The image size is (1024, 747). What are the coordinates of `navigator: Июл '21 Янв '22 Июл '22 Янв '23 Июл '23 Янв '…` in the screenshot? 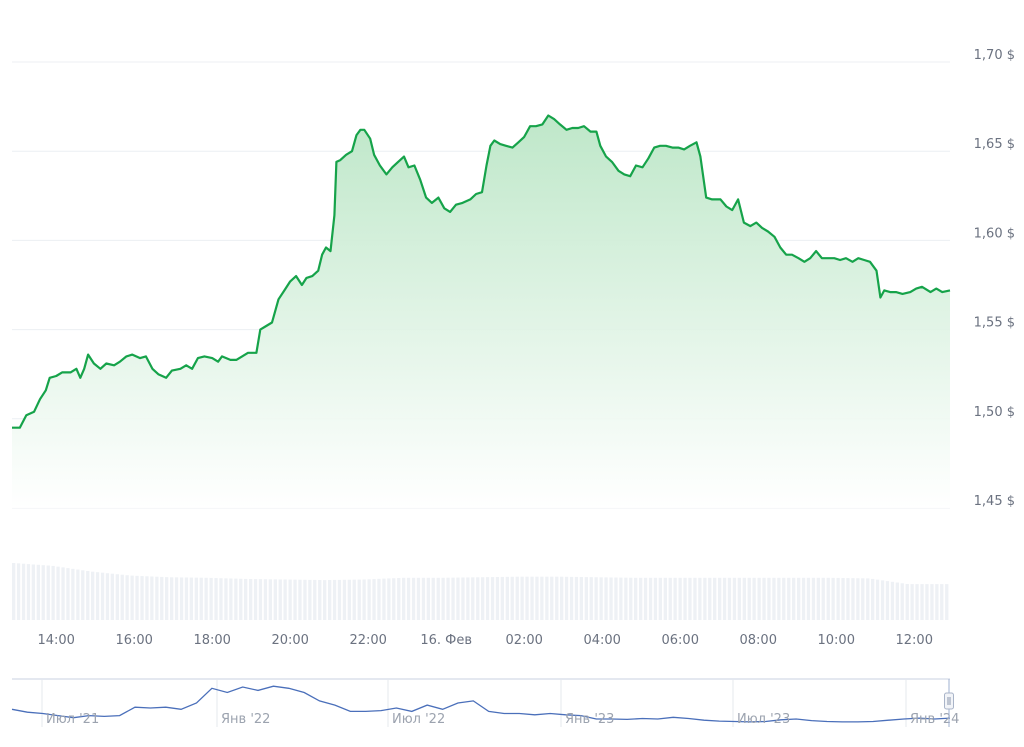 It's located at (485, 702).